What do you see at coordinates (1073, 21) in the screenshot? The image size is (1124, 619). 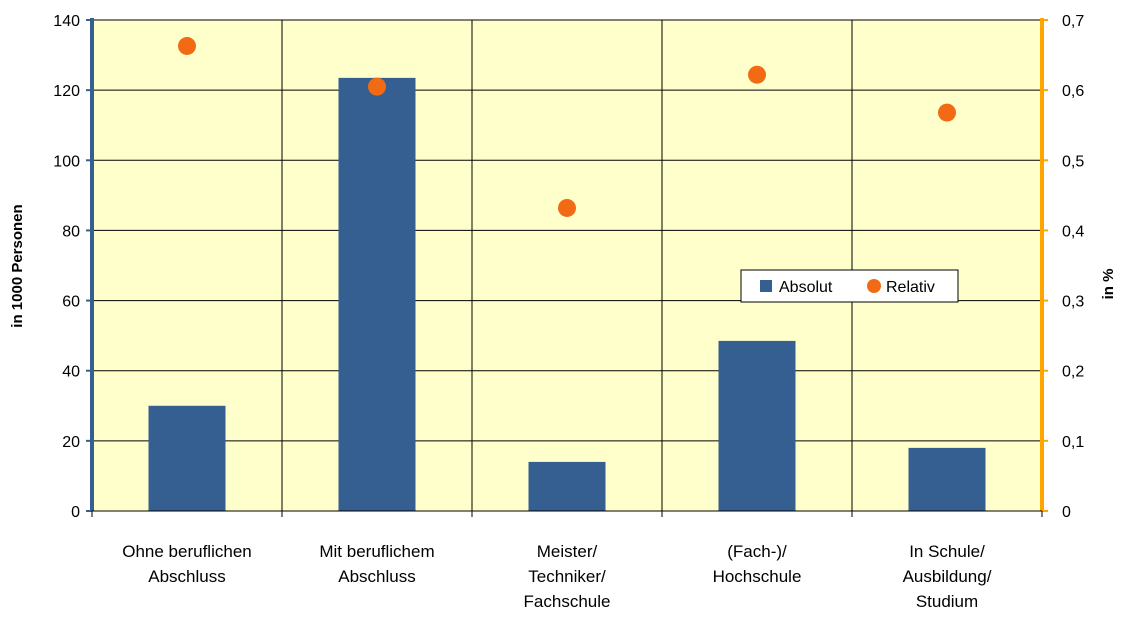 I see `y2-tick-label: 0,7` at bounding box center [1073, 21].